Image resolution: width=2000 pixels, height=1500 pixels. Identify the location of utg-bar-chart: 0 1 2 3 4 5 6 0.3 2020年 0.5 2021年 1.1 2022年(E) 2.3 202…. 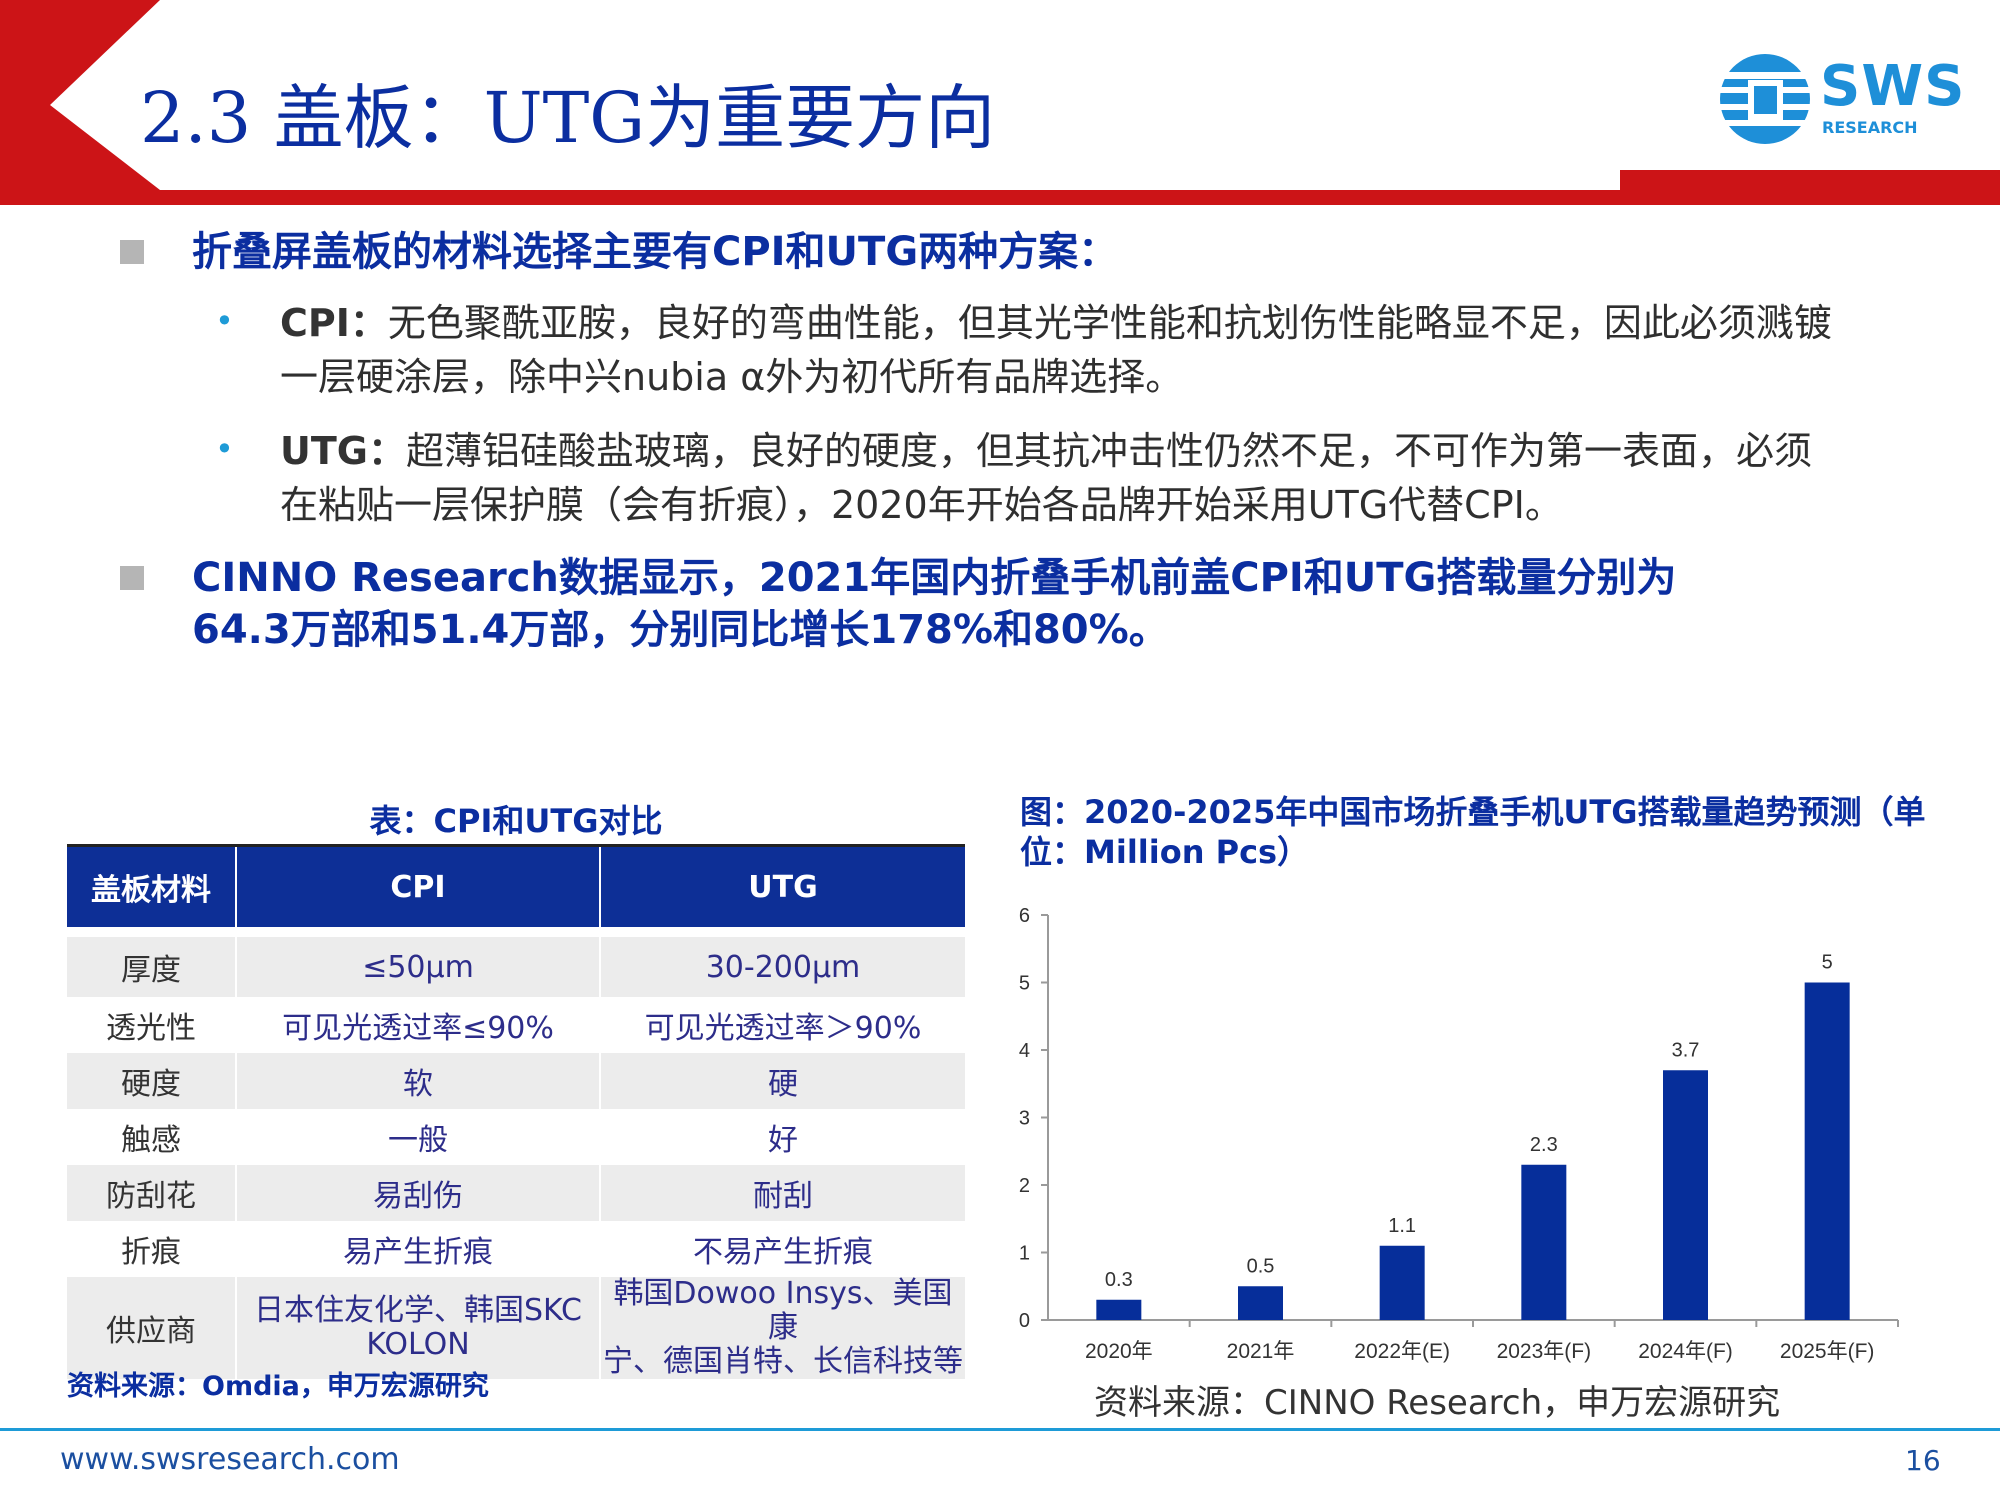
(1459, 1134).